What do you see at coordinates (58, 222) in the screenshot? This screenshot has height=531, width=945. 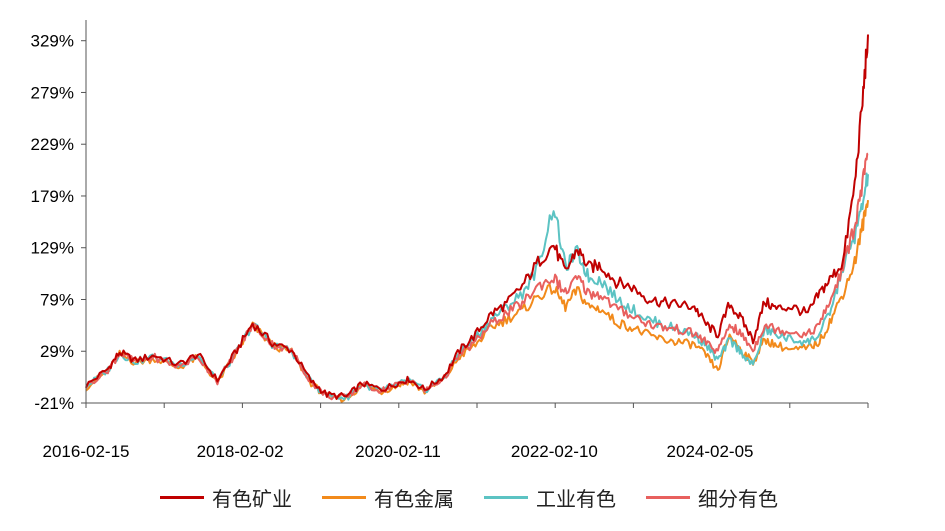 I see `y-axis-ticks: 329% 279% 229% 179% 129% 79% 29% -21%` at bounding box center [58, 222].